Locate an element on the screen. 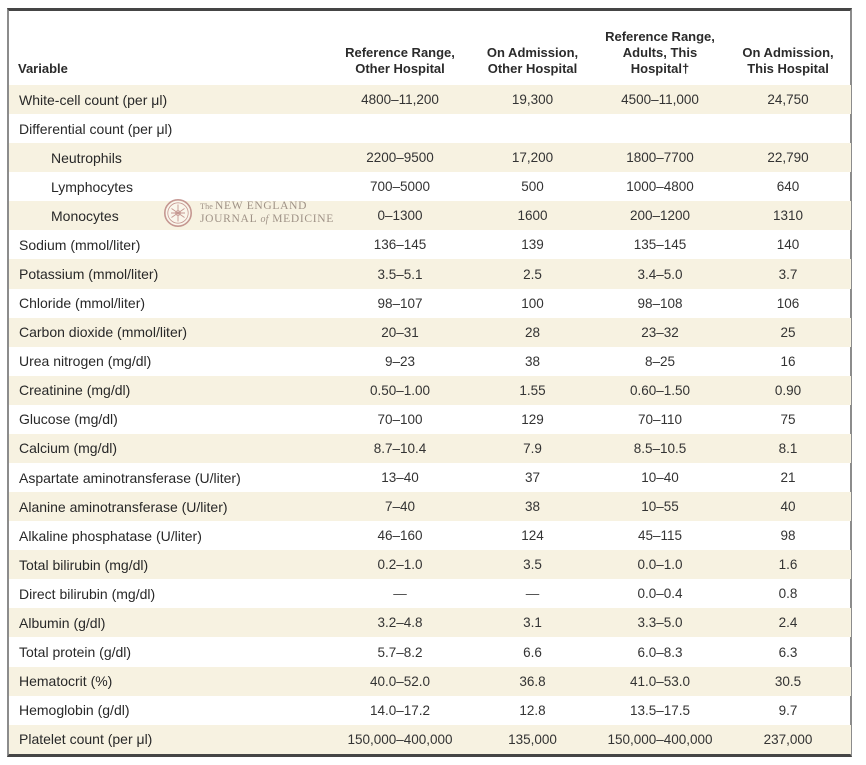  value-cell: 0.0–0.4 is located at coordinates (660, 594).